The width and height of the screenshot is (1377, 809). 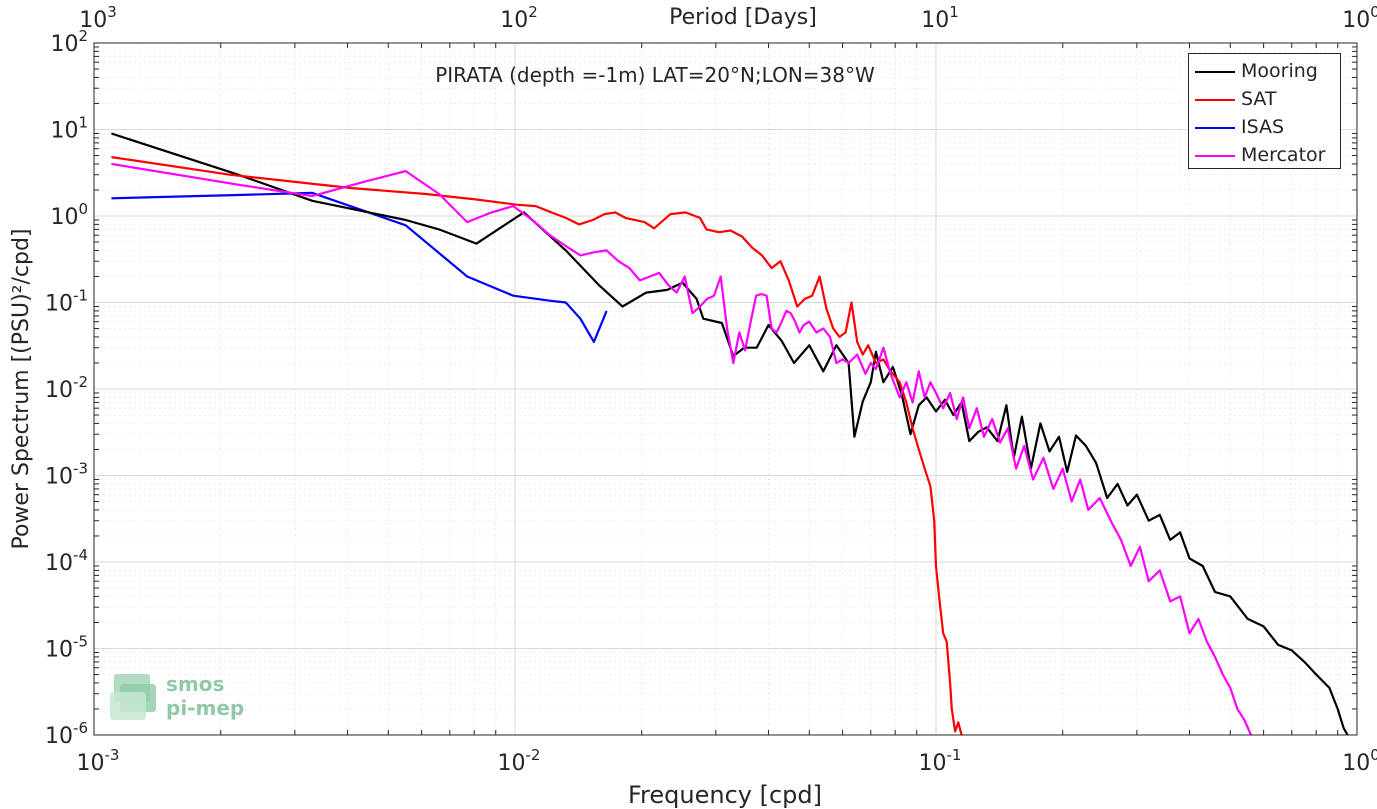 What do you see at coordinates (134, 697) in the screenshot?
I see `logo-mark-icon` at bounding box center [134, 697].